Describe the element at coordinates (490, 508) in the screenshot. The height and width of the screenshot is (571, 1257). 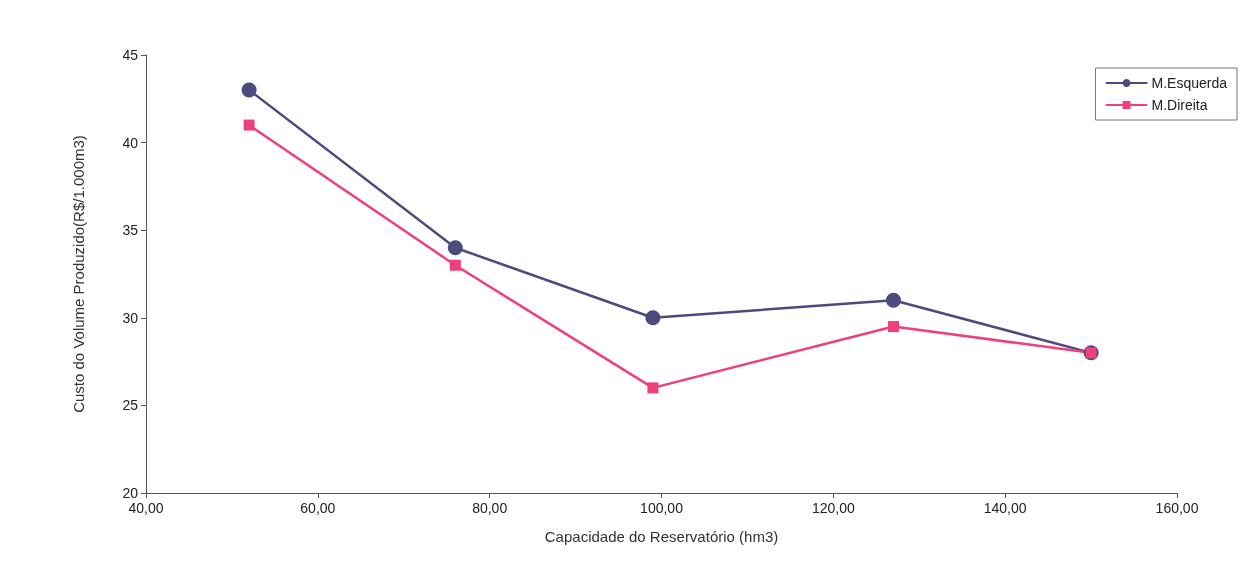
I see `x-tick-label: 80,00` at that location.